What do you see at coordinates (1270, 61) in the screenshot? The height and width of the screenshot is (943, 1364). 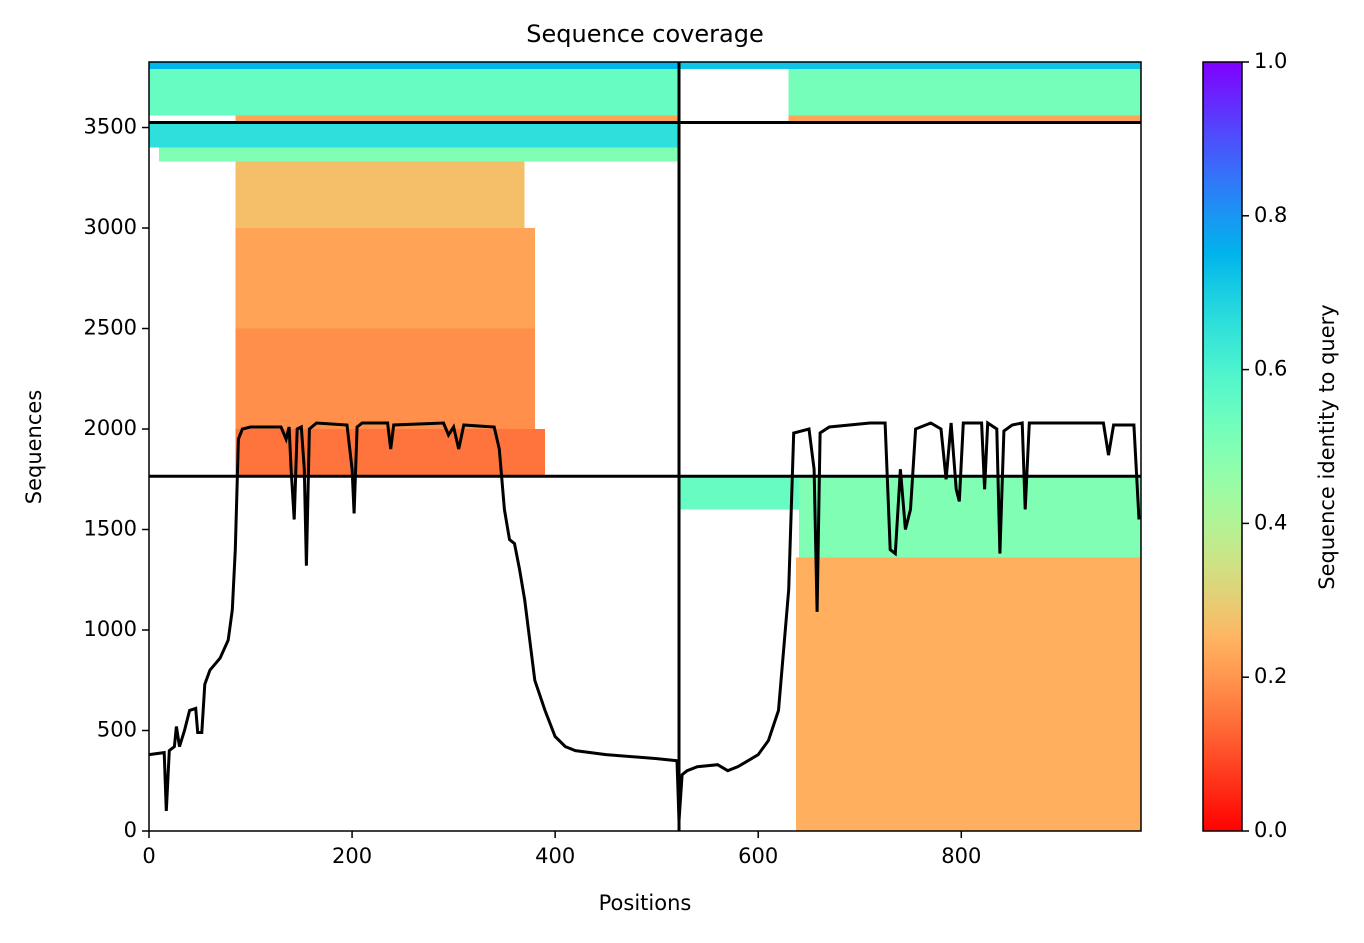 I see `colorbar-tick-label: 1.0` at bounding box center [1270, 61].